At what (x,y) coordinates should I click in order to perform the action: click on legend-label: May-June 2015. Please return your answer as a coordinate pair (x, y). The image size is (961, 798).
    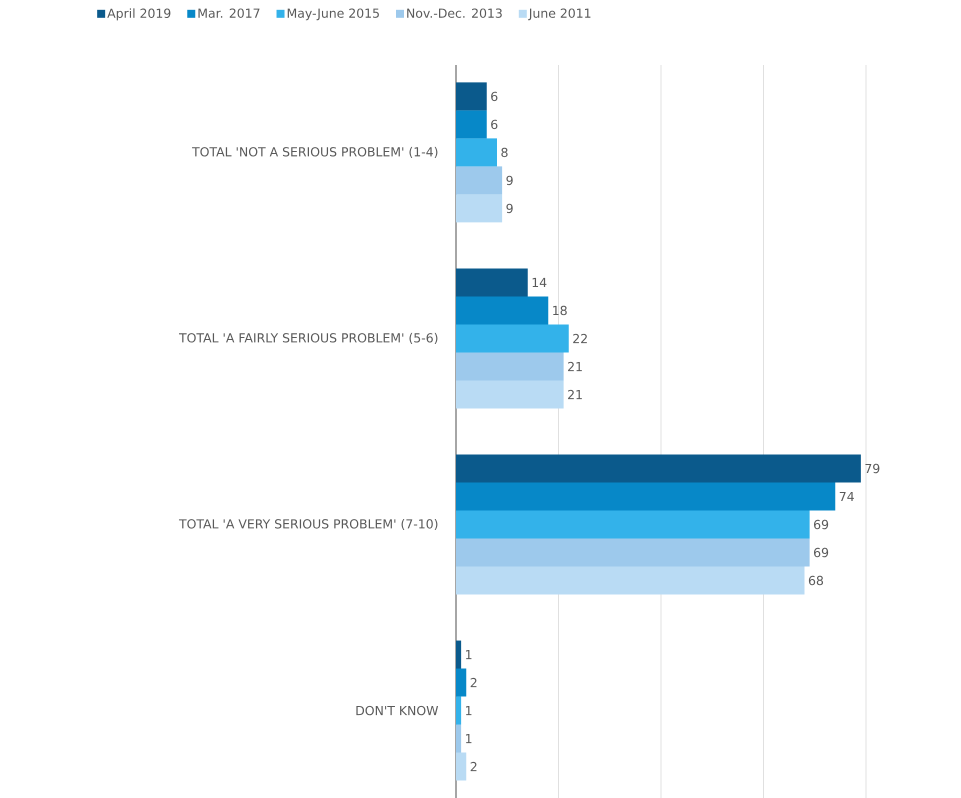
    Looking at the image, I should click on (333, 14).